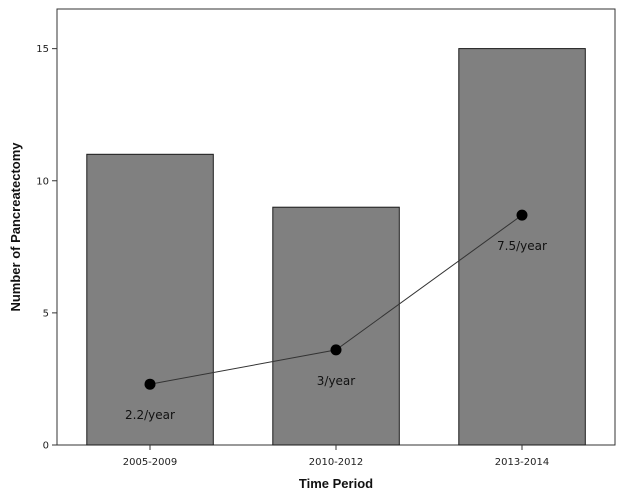 The image size is (619, 490). I want to click on rate-data-label: 2.2/year, so click(150, 415).